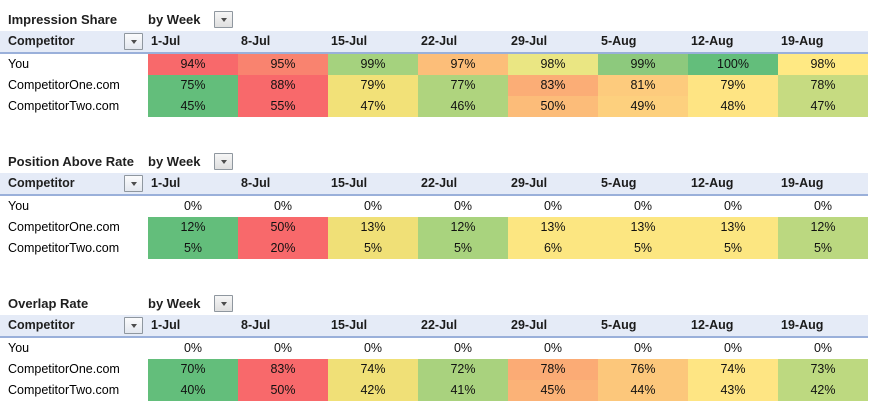 This screenshot has height=401, width=870. I want to click on data-cell: 73%, so click(823, 369).